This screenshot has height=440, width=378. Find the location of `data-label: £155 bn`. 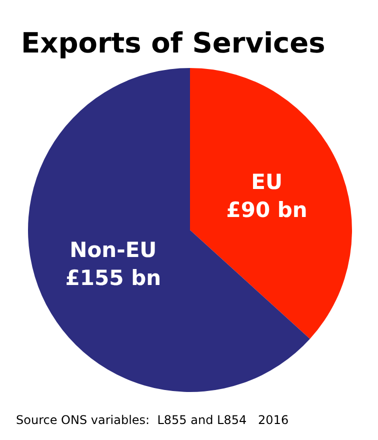

data-label: £155 bn is located at coordinates (113, 278).